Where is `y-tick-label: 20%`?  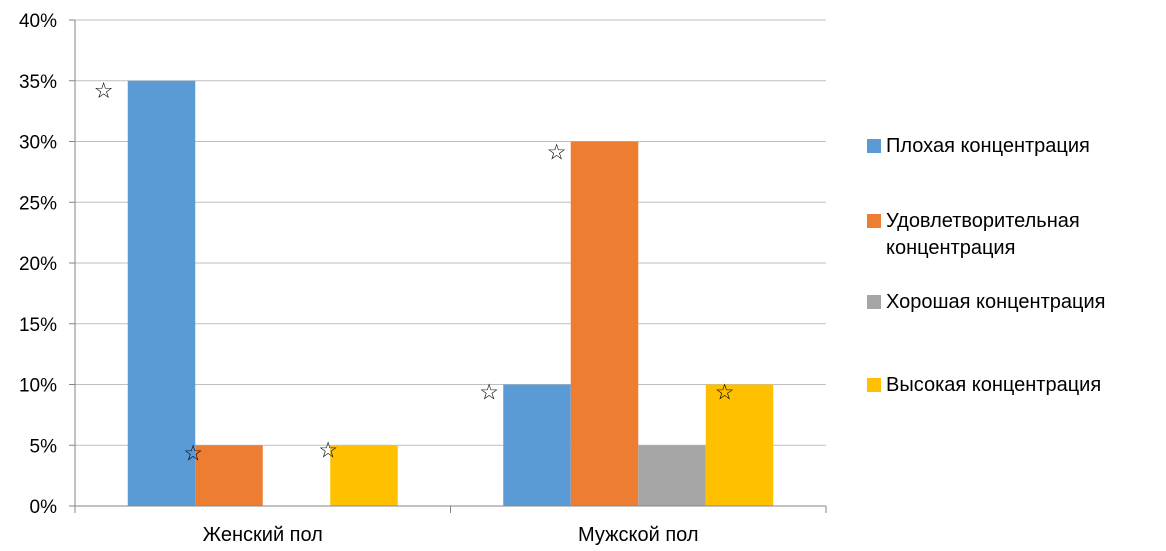 y-tick-label: 20% is located at coordinates (38, 264).